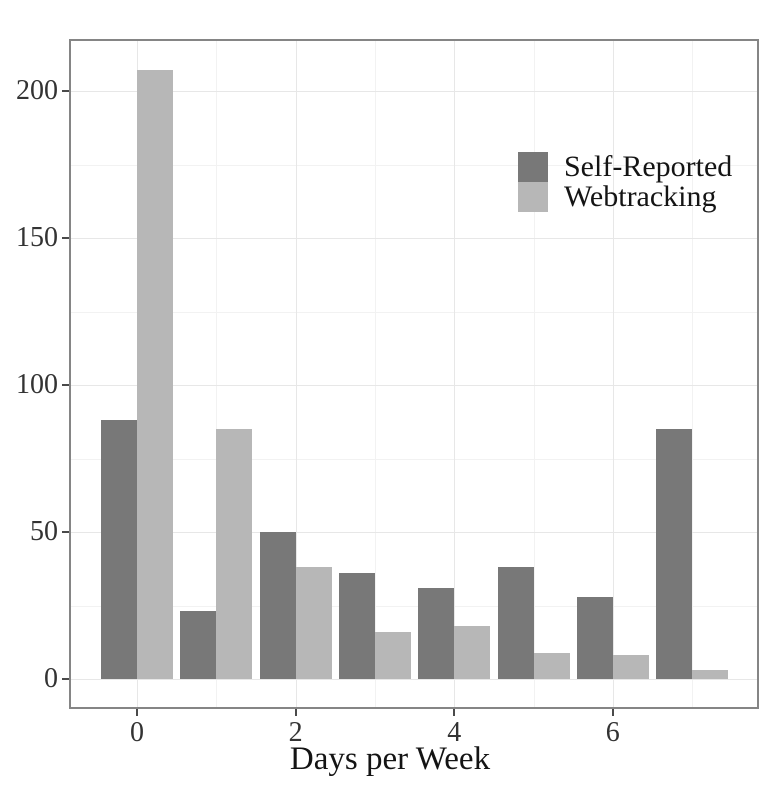  What do you see at coordinates (37, 384) in the screenshot?
I see `y-axis-tick-label-100: 100` at bounding box center [37, 384].